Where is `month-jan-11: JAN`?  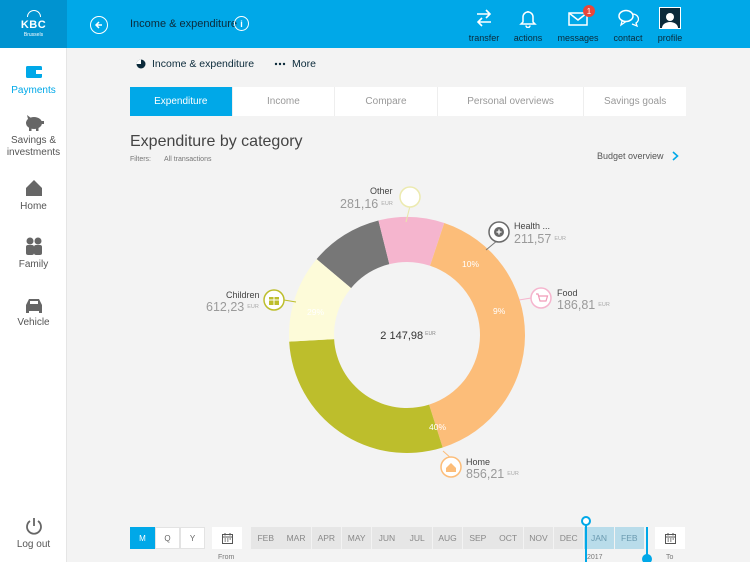 month-jan-11: JAN is located at coordinates (599, 538).